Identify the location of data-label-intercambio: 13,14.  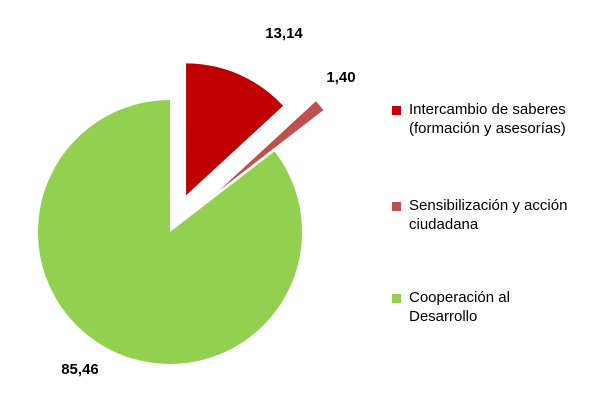
(284, 33).